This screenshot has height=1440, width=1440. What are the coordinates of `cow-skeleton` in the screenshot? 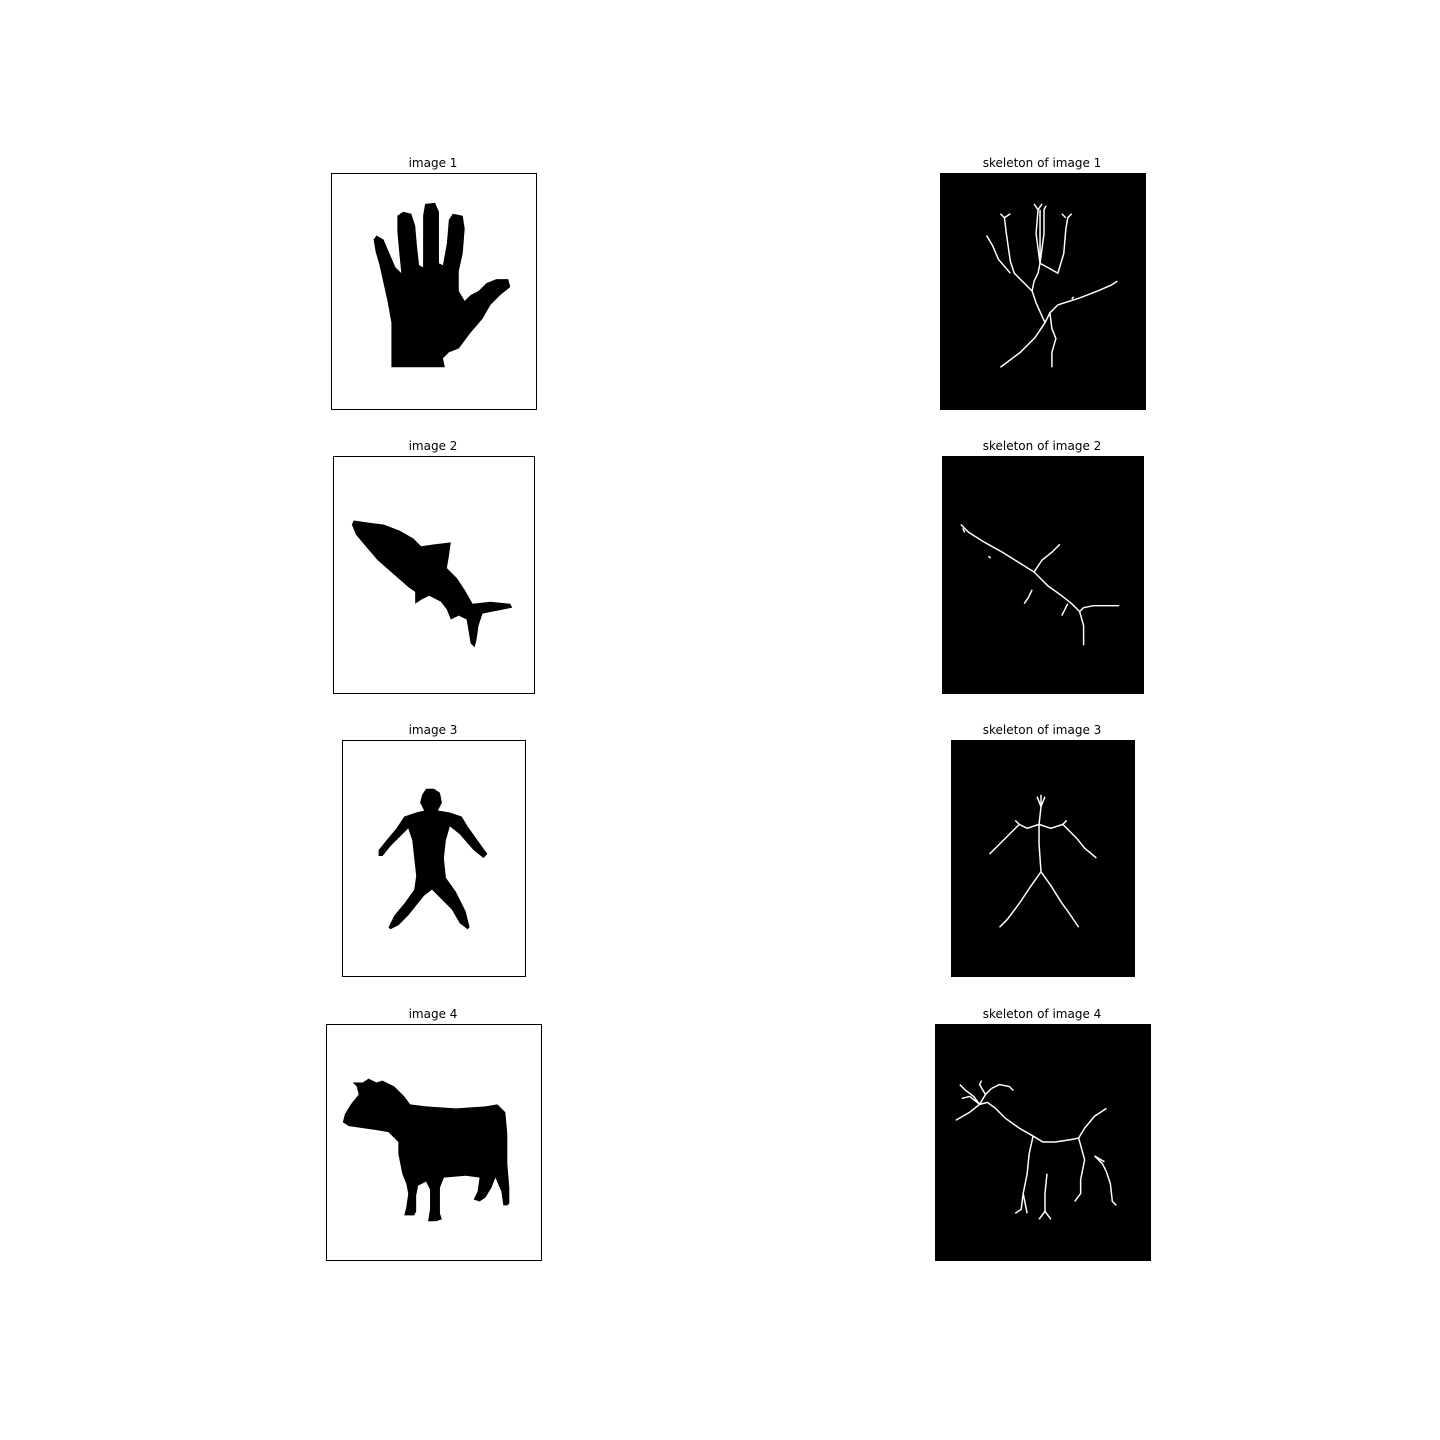 It's located at (1036, 1150).